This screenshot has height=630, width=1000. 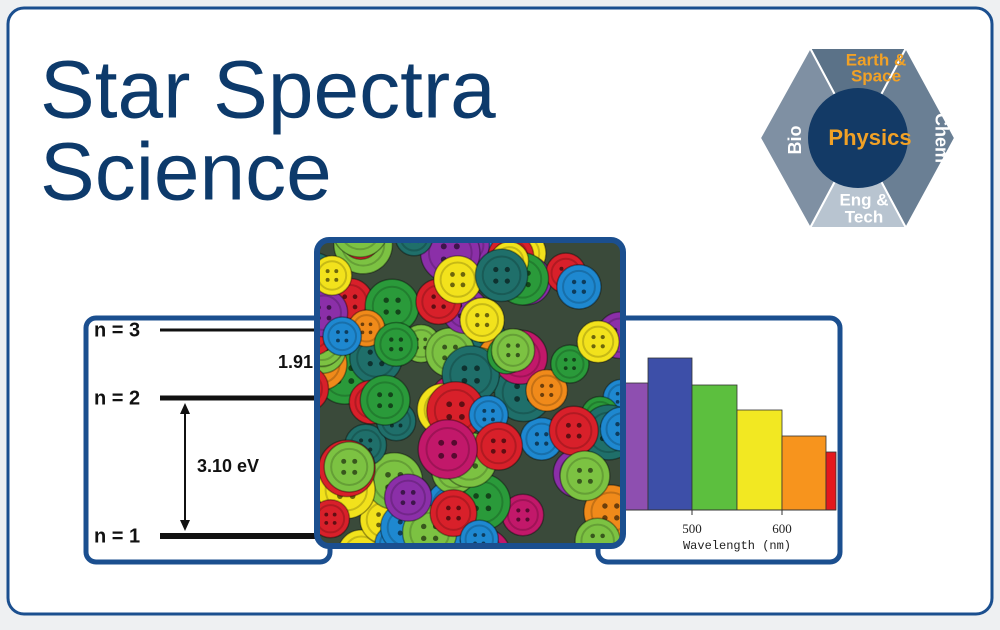 I want to click on gap-label: 3.10 eV, so click(x=228, y=466).